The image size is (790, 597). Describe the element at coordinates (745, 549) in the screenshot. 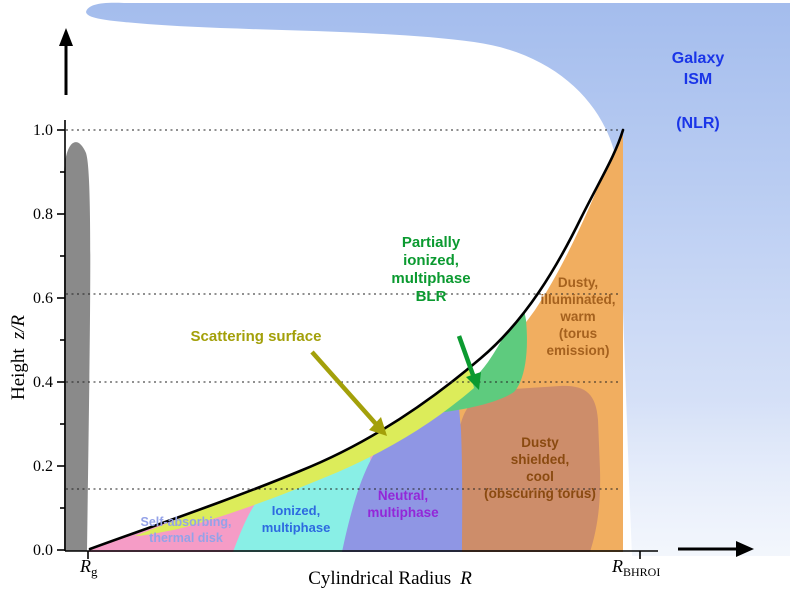

I see `right-arrow-head` at that location.